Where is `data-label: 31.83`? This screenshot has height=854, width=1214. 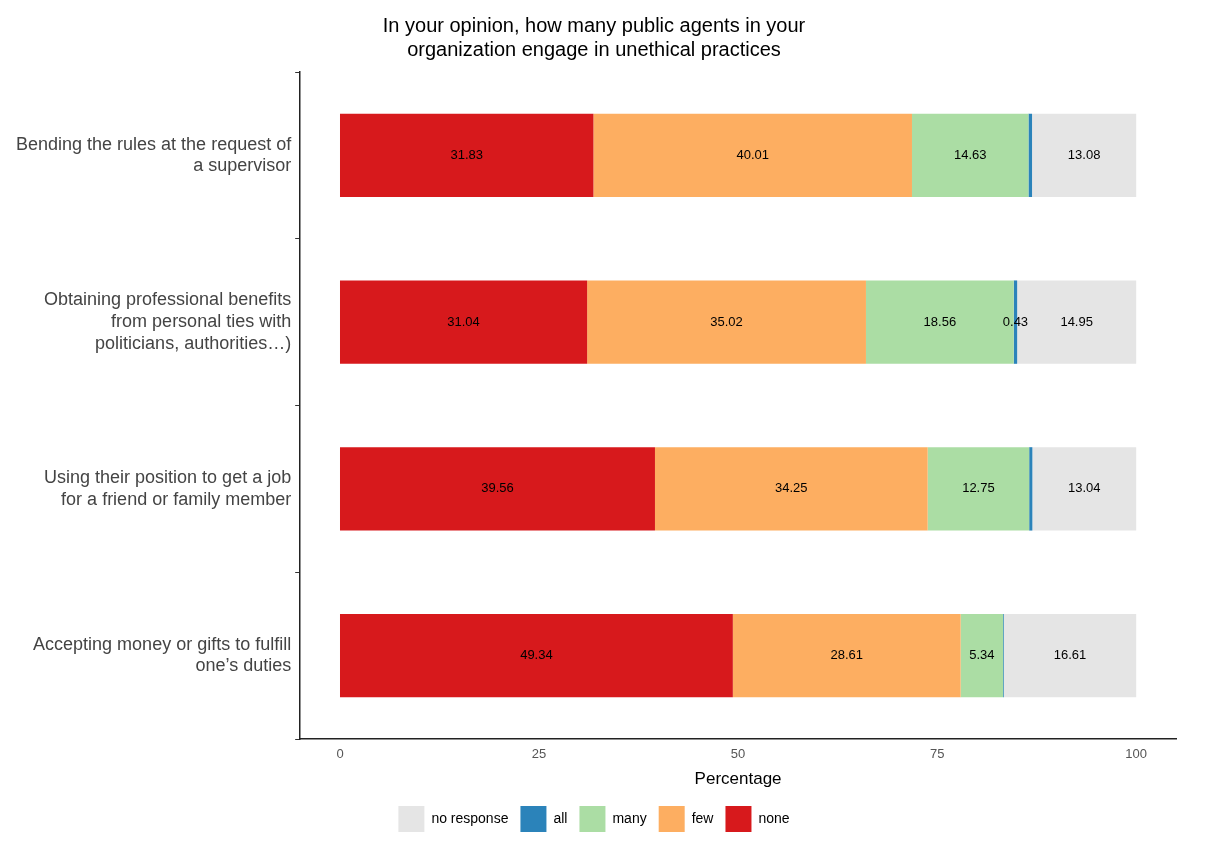
data-label: 31.83 is located at coordinates (466, 154).